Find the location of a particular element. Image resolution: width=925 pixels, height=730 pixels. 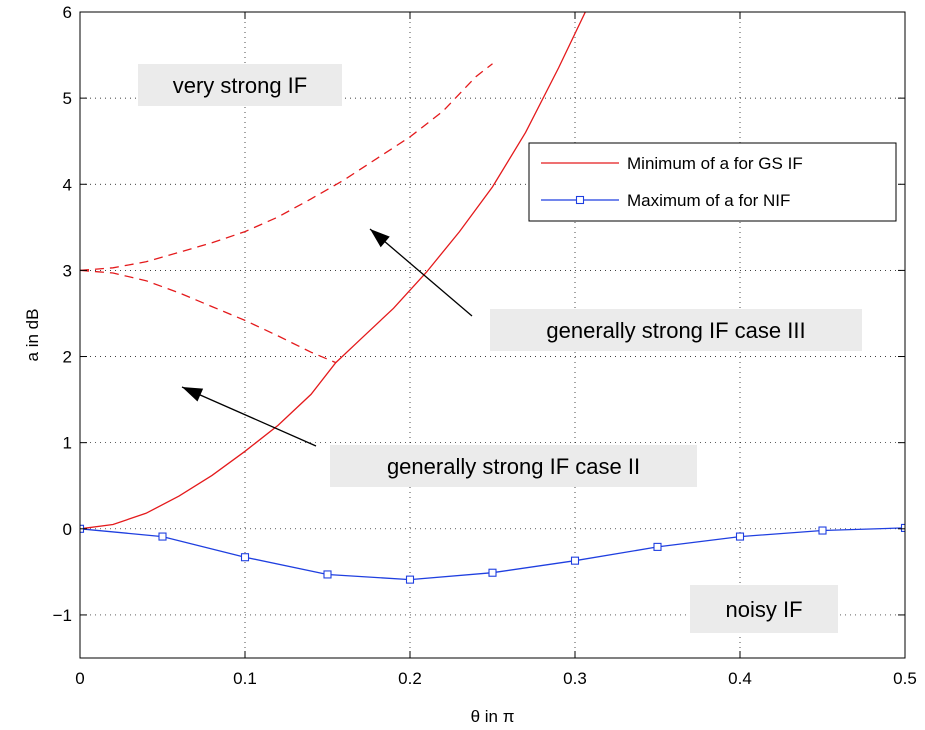

y-tick-label: 2 is located at coordinates (67, 357).